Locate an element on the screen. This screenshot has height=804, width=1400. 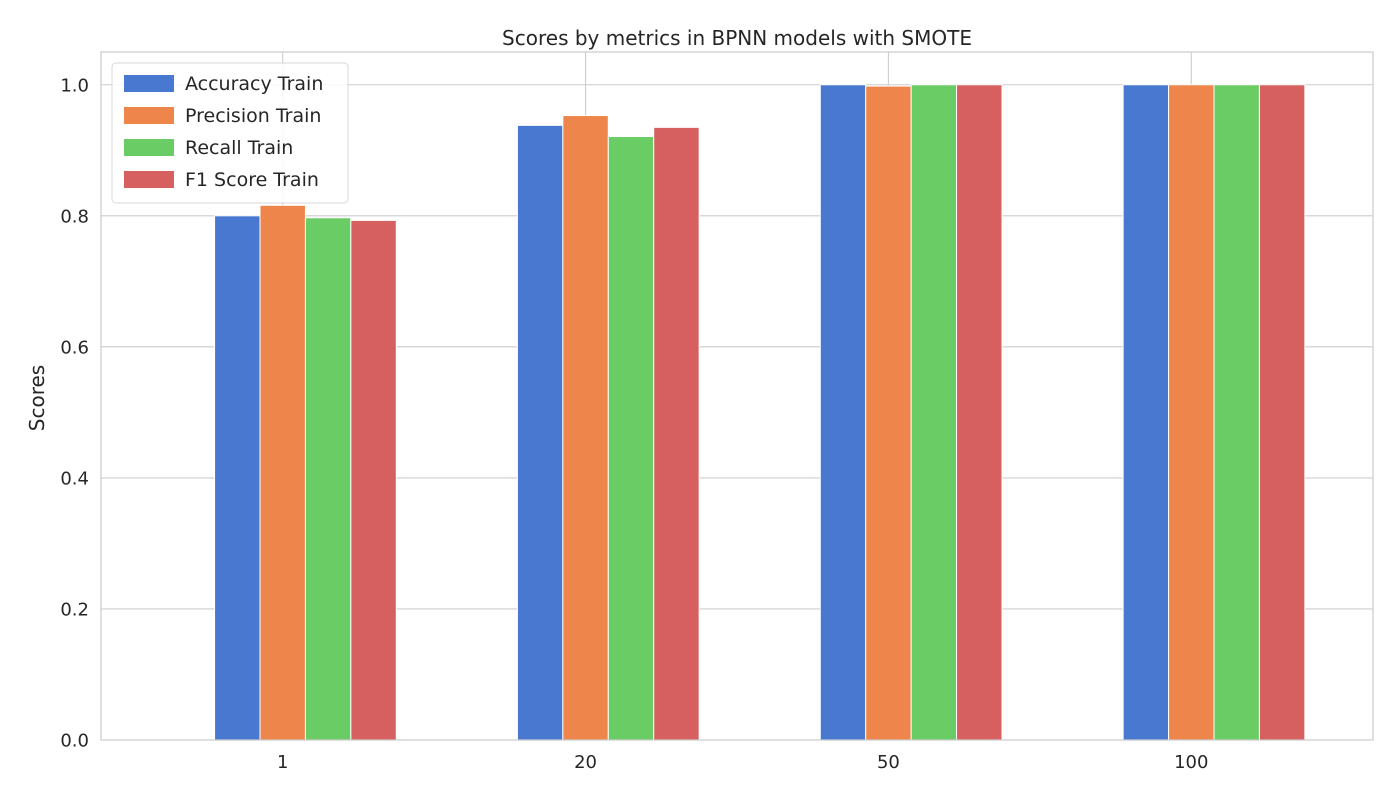
x-tick-labels: 1 20 50 100 is located at coordinates (742, 762).